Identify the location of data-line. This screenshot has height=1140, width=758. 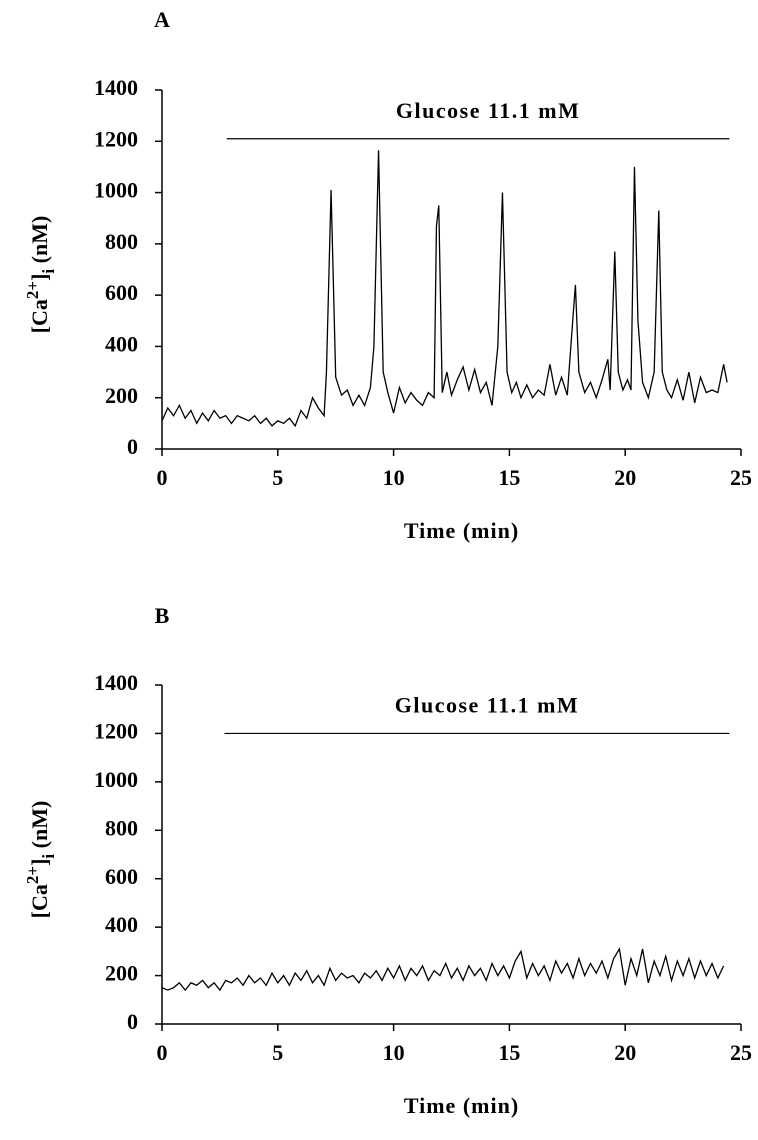
(443, 969).